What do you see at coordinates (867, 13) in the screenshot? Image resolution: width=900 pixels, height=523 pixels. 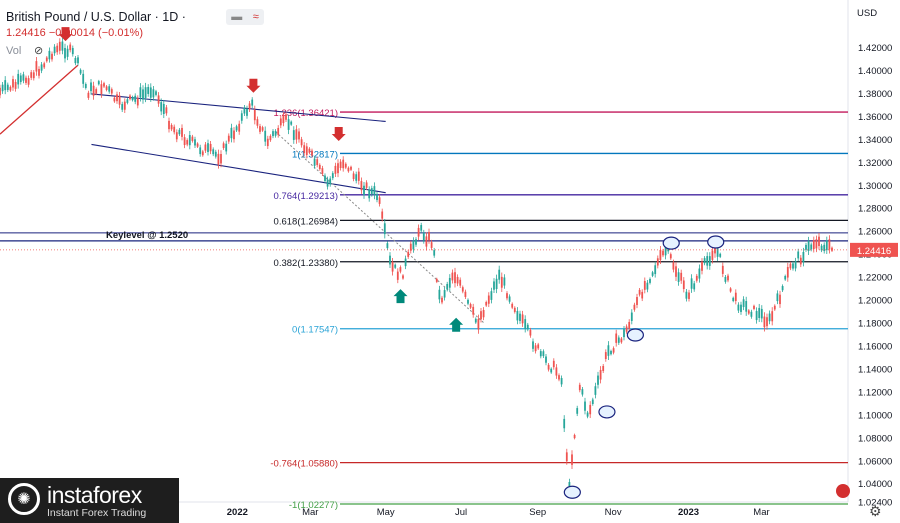 I see `currency-selector: USD` at bounding box center [867, 13].